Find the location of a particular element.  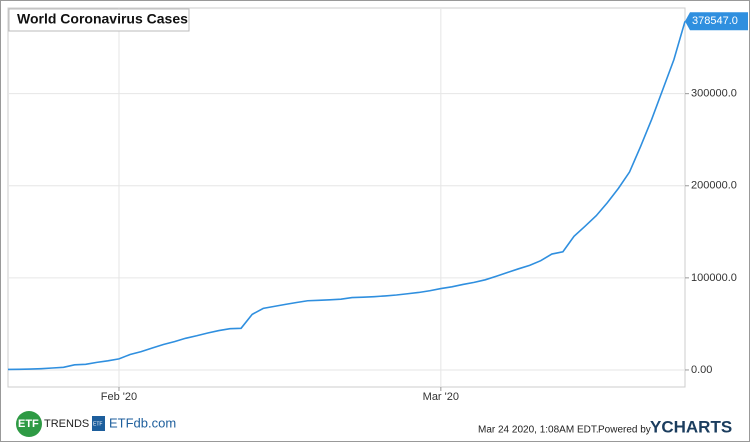

logo2-icon is located at coordinates (98, 423).